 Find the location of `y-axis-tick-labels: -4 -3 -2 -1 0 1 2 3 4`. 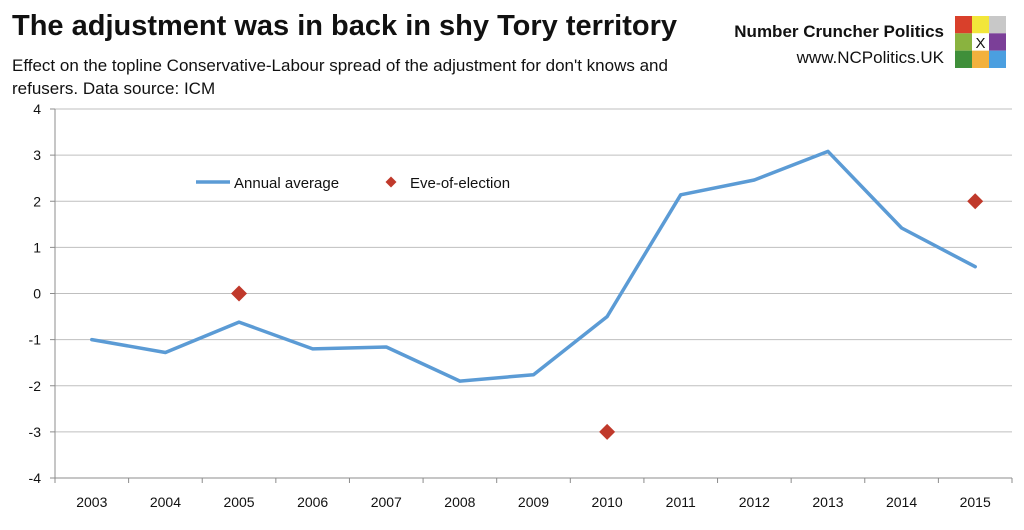

y-axis-tick-labels: -4 -3 -2 -1 0 1 2 3 4 is located at coordinates (35, 293).